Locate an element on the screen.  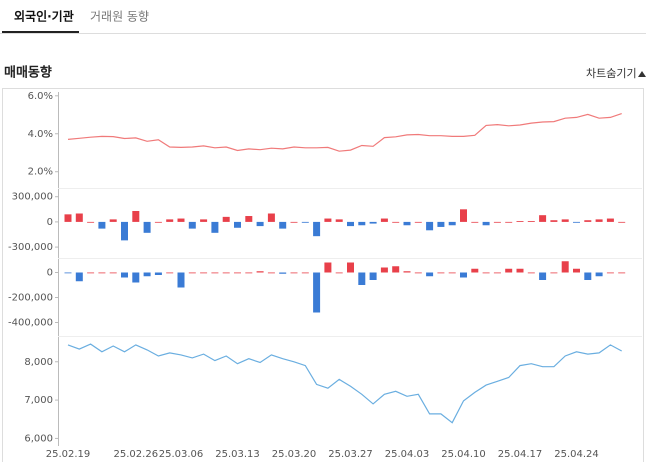
tab: 거래원 동향 is located at coordinates (119, 17).